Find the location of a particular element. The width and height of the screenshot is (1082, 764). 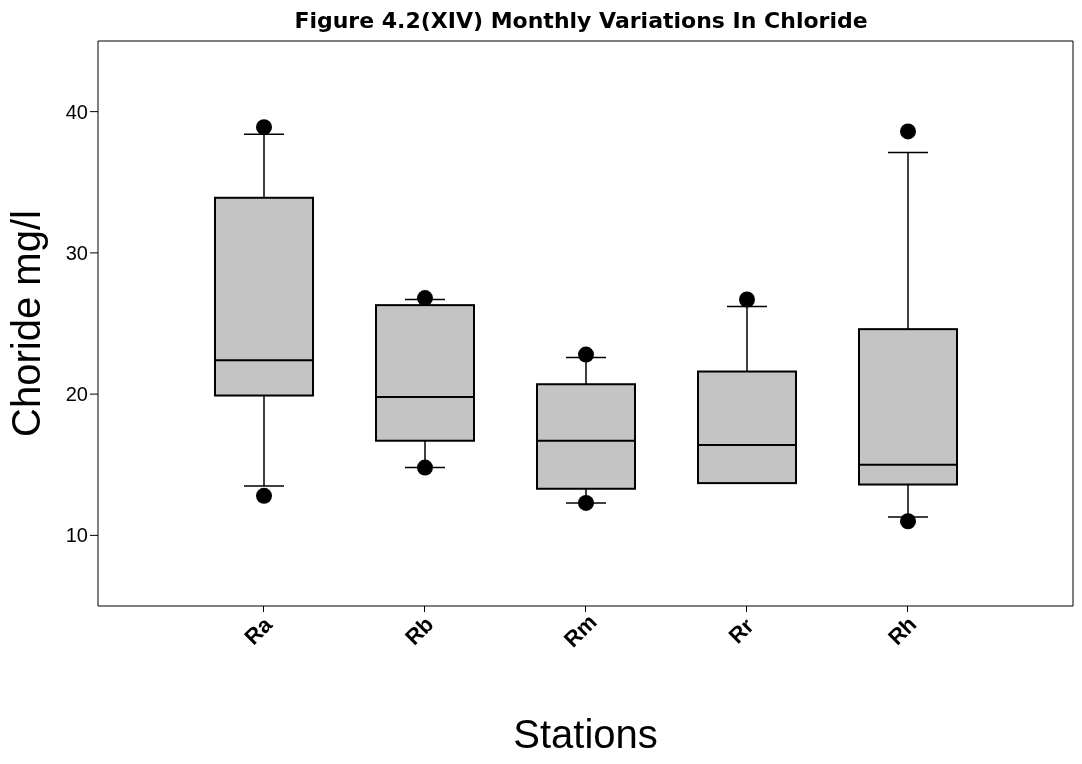

y-tick-label: 10 is located at coordinates (76, 535).